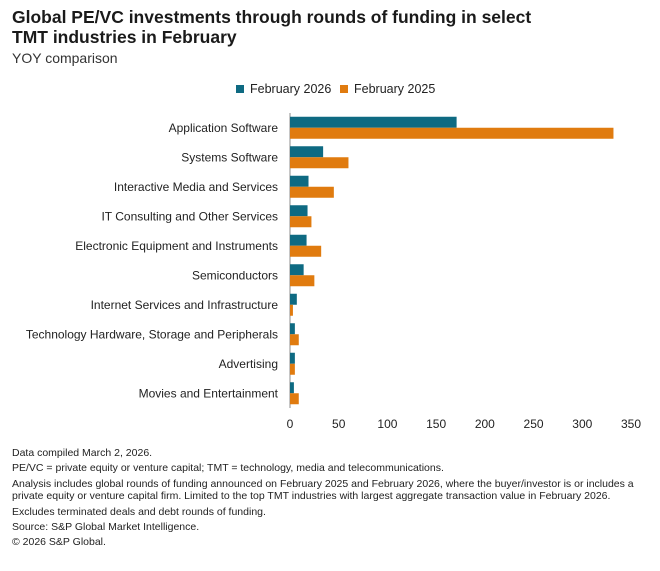  What do you see at coordinates (319, 163) in the screenshot?
I see `bar-february-2025-systems-software` at bounding box center [319, 163].